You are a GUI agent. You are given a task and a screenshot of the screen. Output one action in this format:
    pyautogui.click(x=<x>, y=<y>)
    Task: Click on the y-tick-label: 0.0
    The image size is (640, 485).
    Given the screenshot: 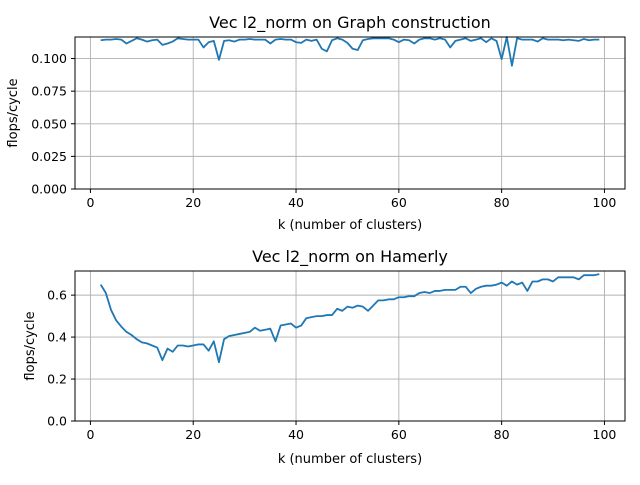 What is the action you would take?
    pyautogui.click(x=57, y=421)
    